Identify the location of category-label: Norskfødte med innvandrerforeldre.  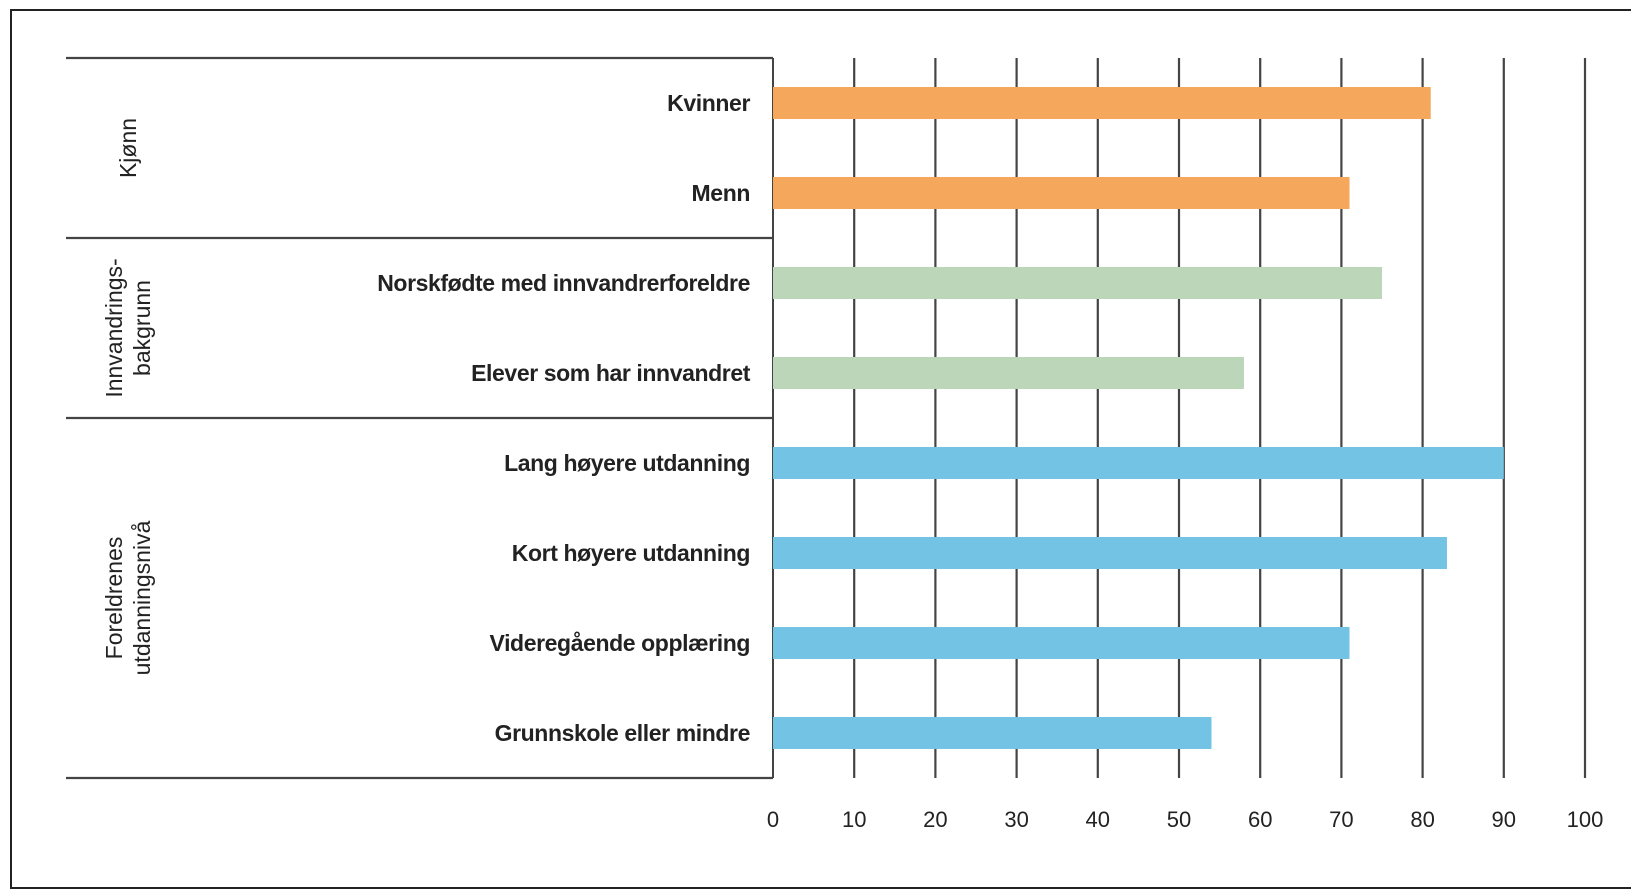
(563, 283).